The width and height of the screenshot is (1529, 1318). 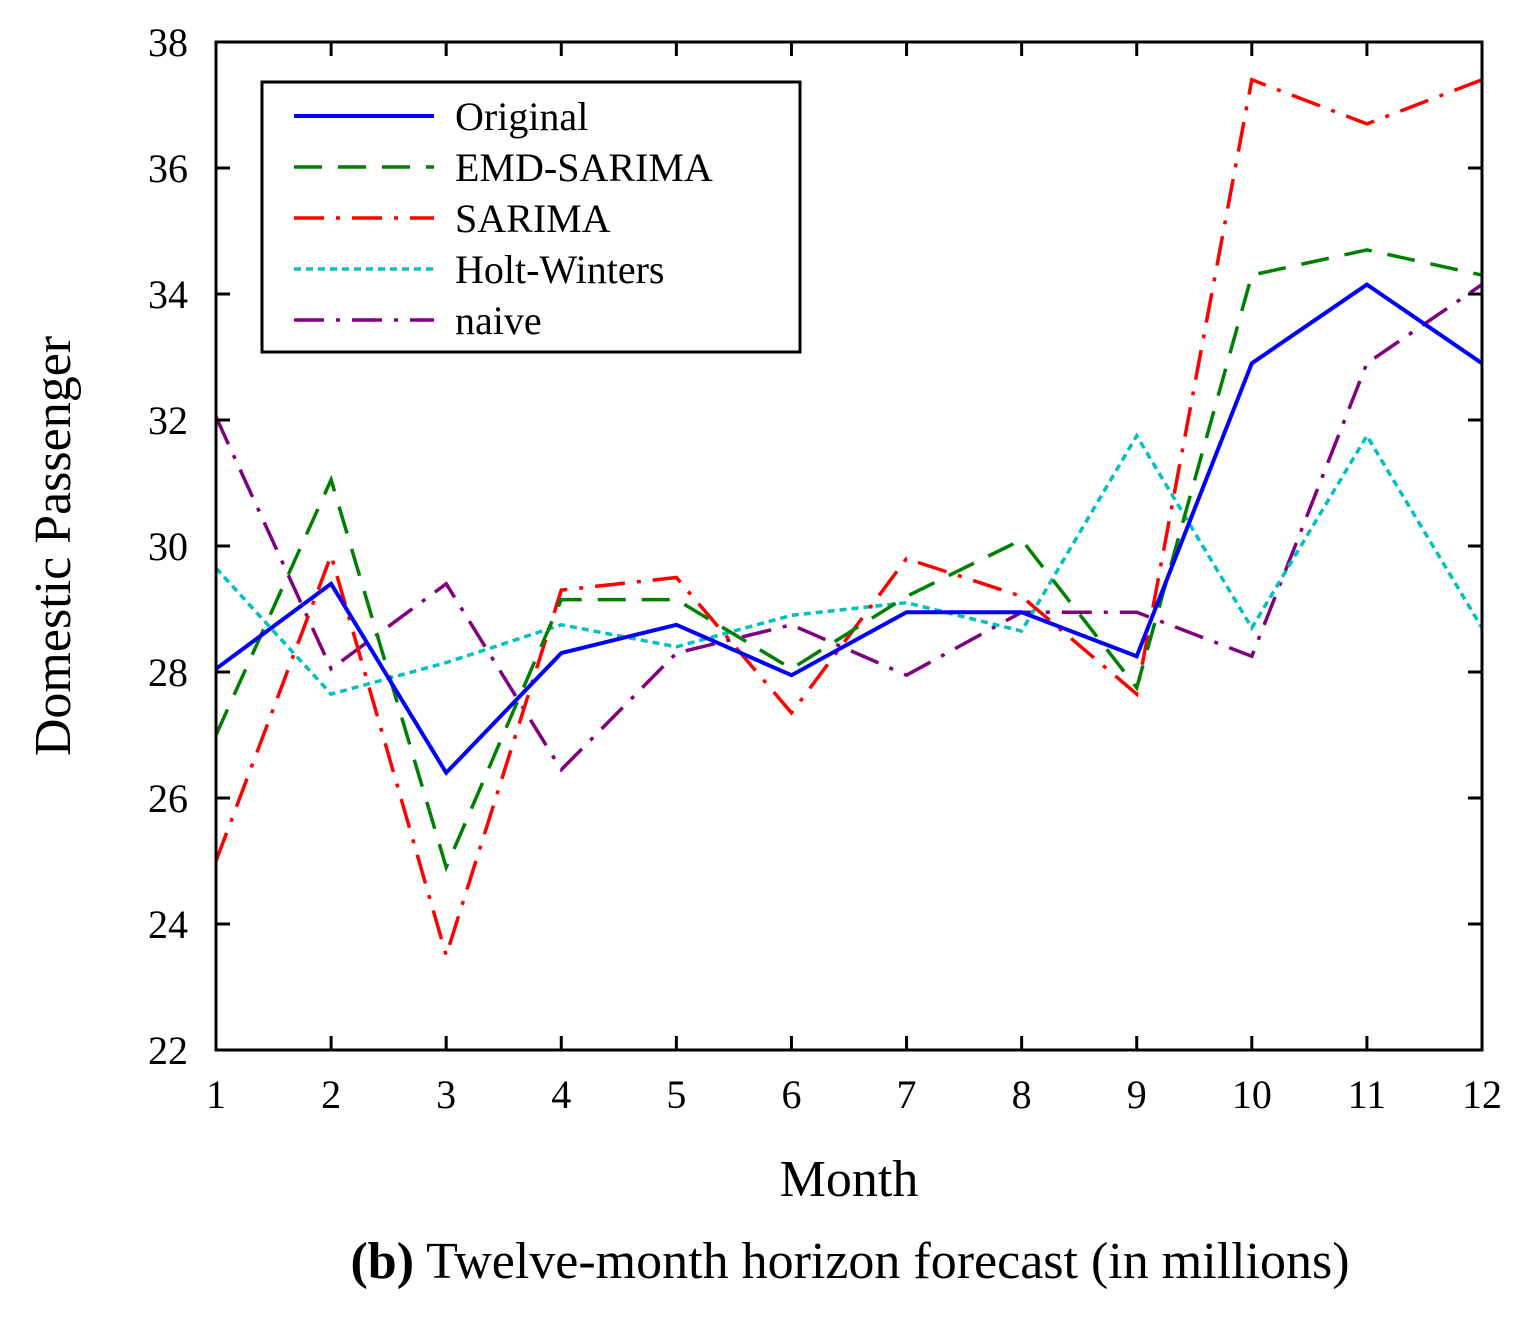 I want to click on legend-box, so click(x=531, y=217).